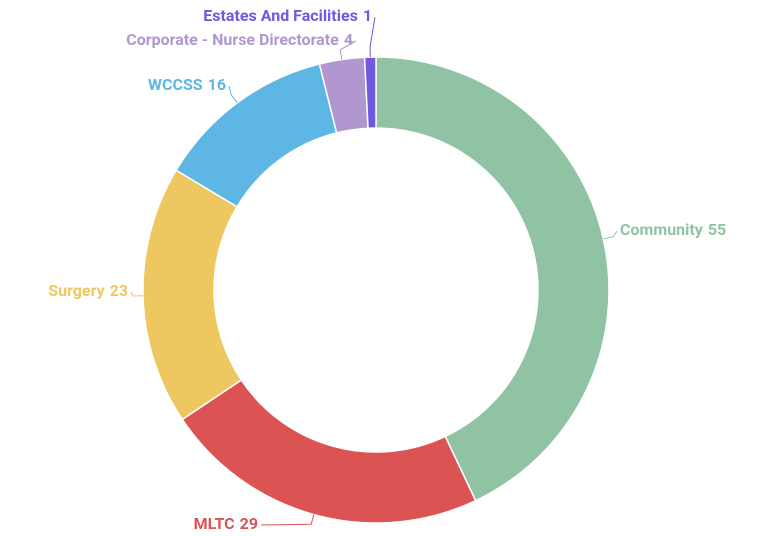 The height and width of the screenshot is (536, 774). I want to click on slice-label: MLTC 29, so click(226, 523).